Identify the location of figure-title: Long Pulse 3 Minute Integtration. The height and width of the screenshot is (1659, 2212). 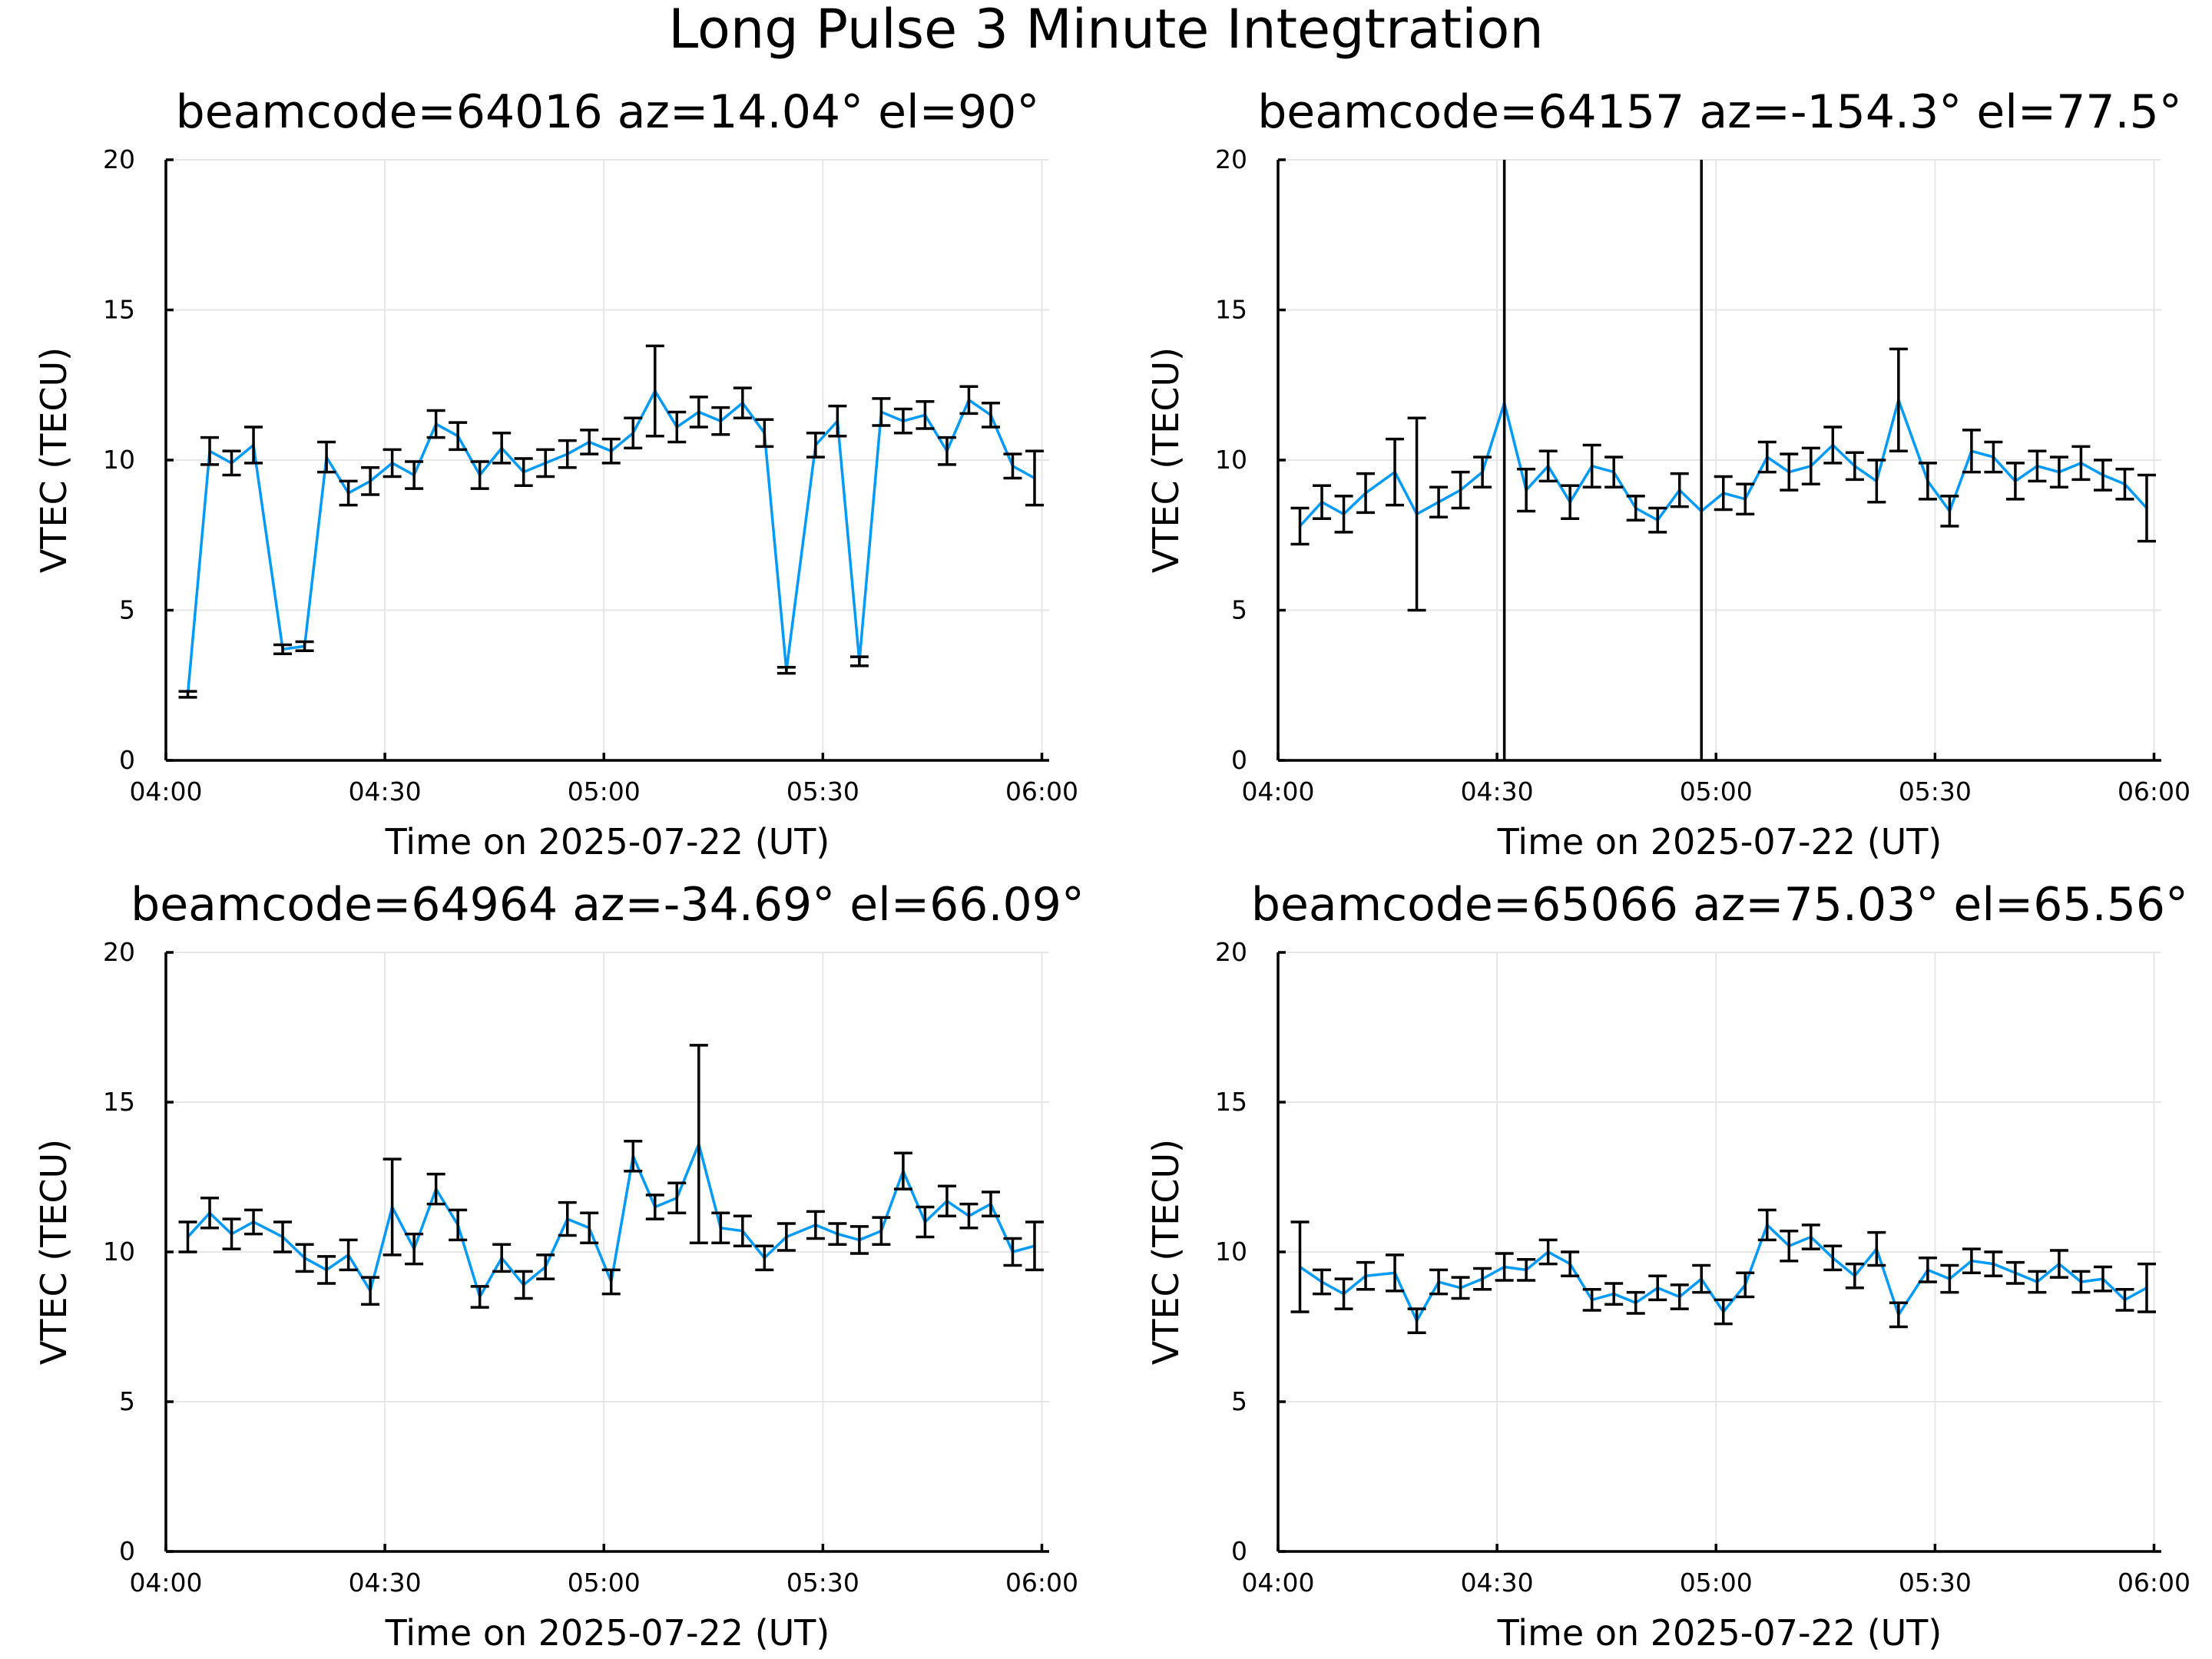
(1106, 31).